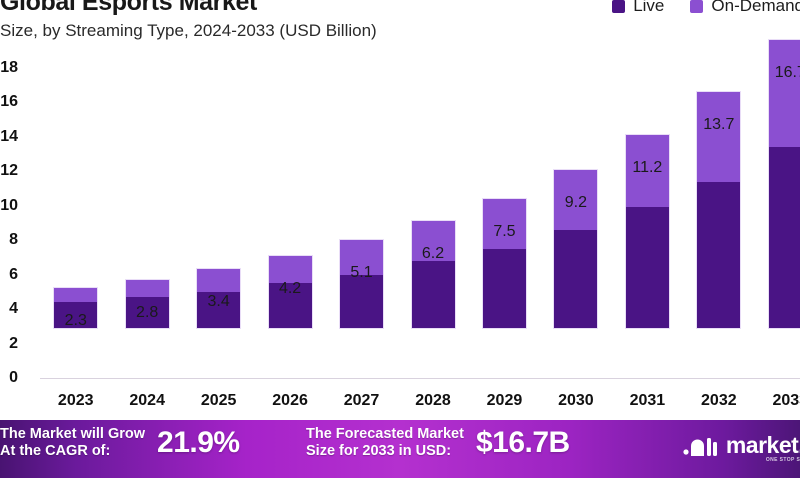 The width and height of the screenshot is (800, 478). Describe the element at coordinates (13, 309) in the screenshot. I see `y-axis-tick-label: 4` at that location.